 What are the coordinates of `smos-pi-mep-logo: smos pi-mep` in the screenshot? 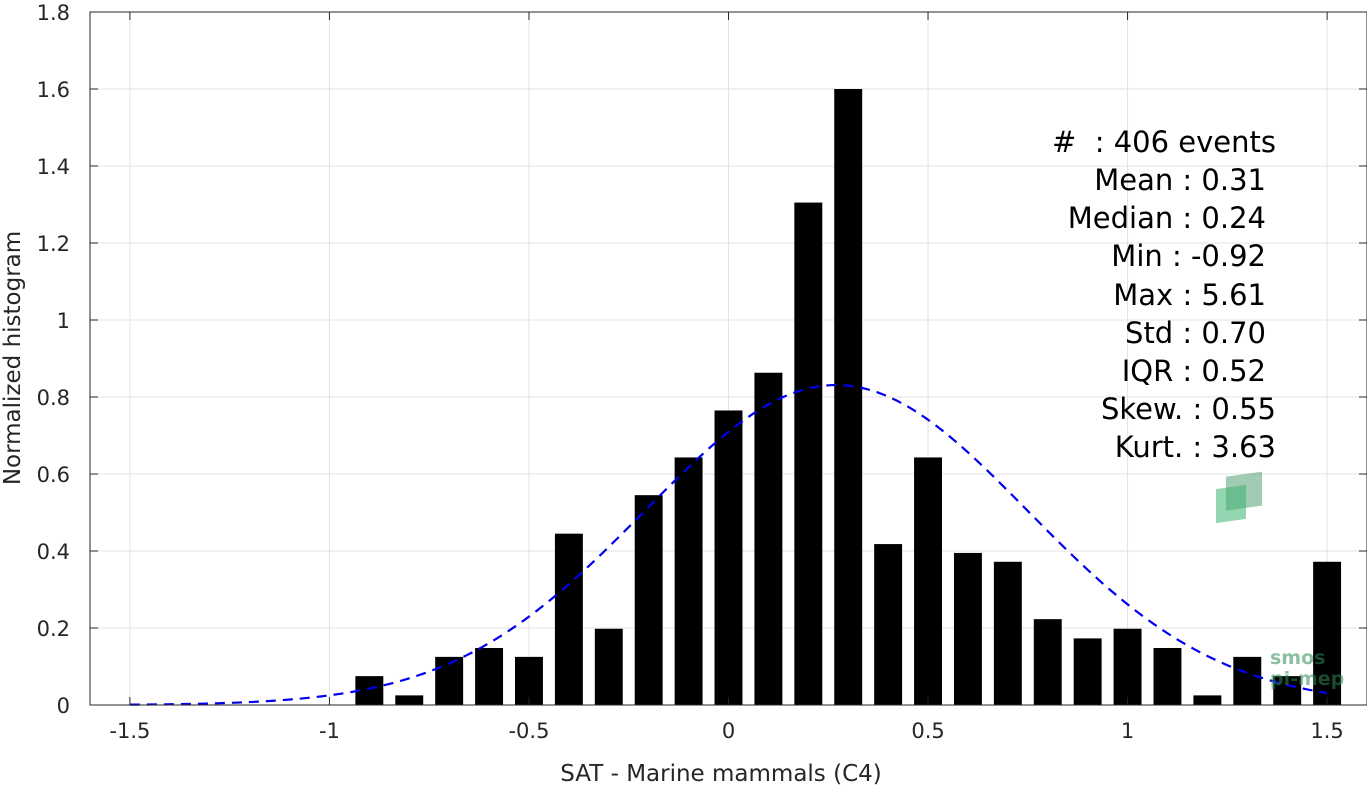 It's located at (1280, 580).